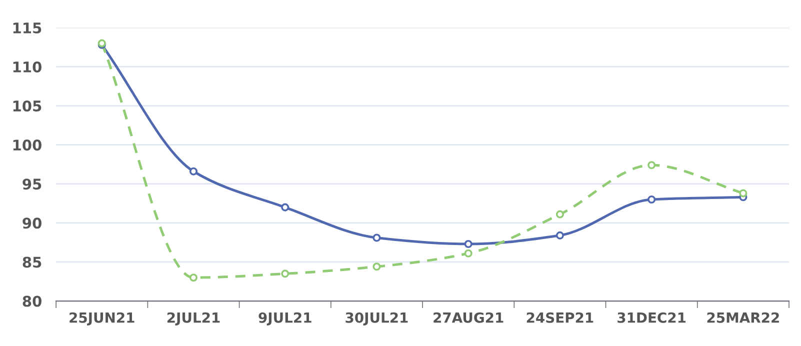  Describe the element at coordinates (560, 317) in the screenshot. I see `x-tick-label: 24SEP21` at that location.